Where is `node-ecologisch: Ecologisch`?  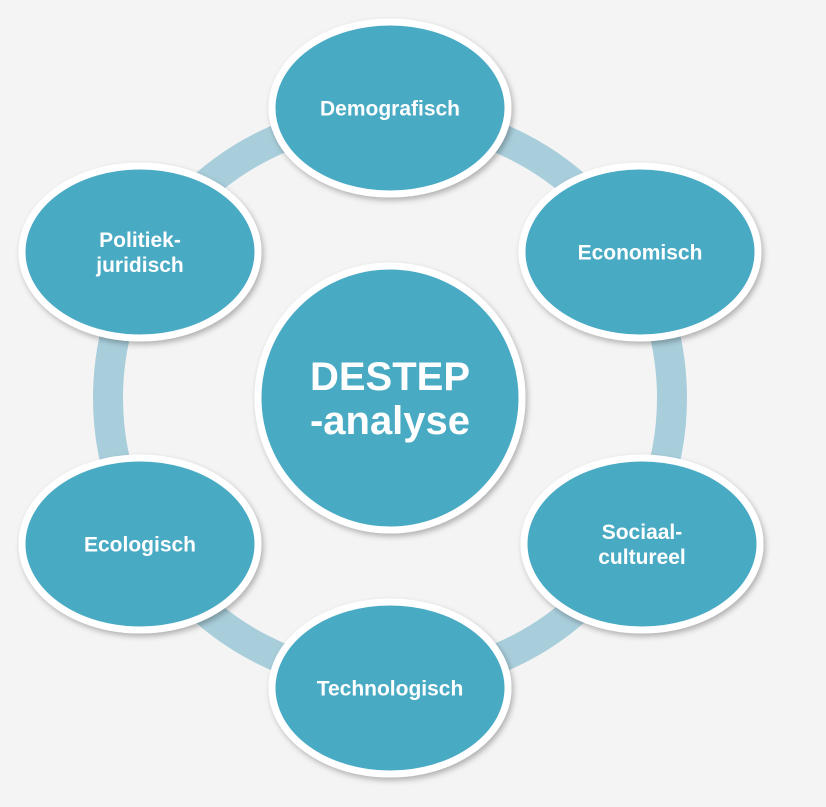
node-ecologisch: Ecologisch is located at coordinates (140, 544).